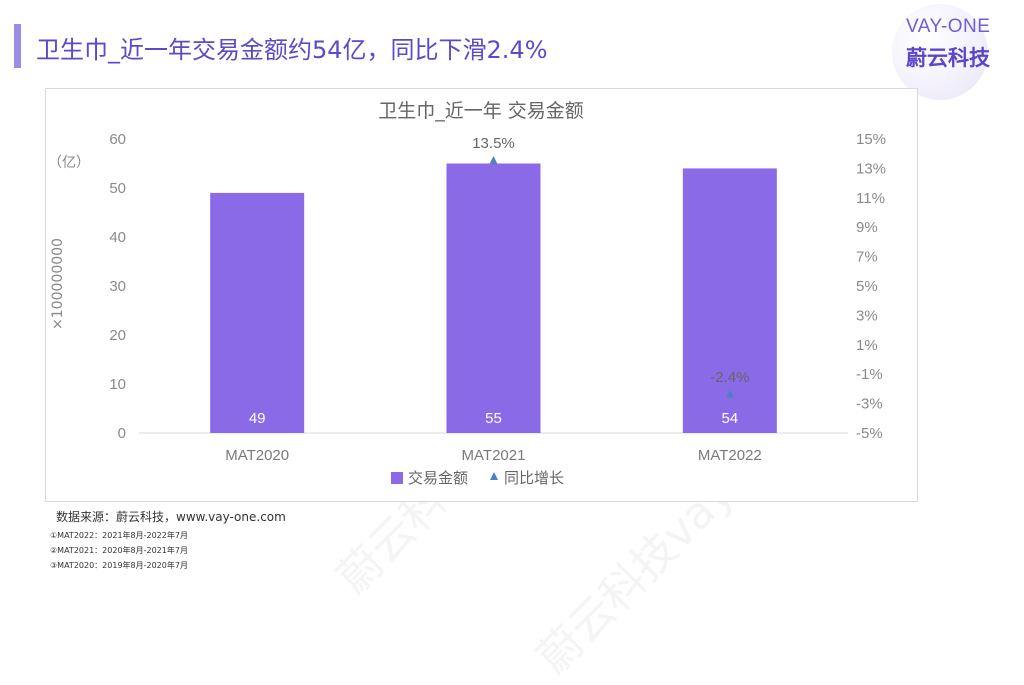  Describe the element at coordinates (869, 404) in the screenshot. I see `y2-tick-label: -3%` at that location.